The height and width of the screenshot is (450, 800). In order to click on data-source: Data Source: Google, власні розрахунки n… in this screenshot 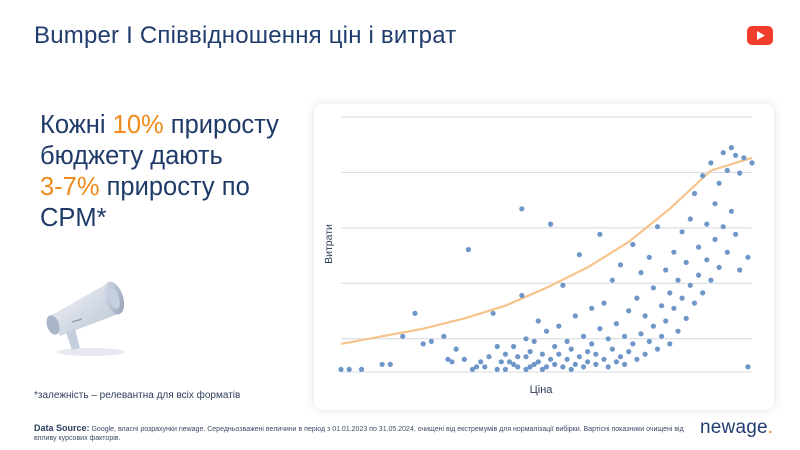, I will do `click(364, 433)`.